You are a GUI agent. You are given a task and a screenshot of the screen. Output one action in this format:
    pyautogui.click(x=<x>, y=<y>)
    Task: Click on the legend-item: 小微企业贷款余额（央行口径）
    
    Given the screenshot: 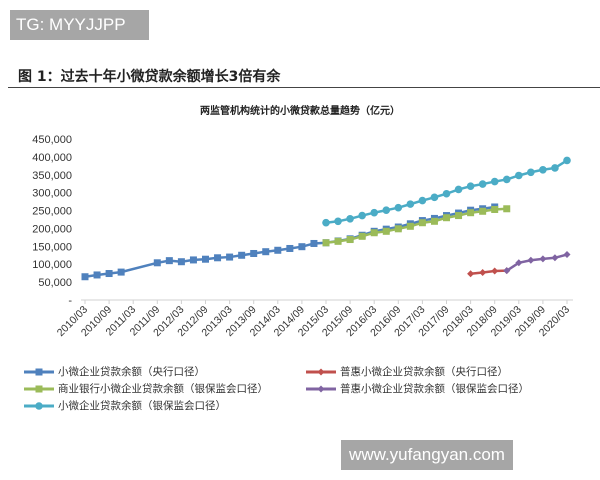 What is the action you would take?
    pyautogui.click(x=113, y=371)
    